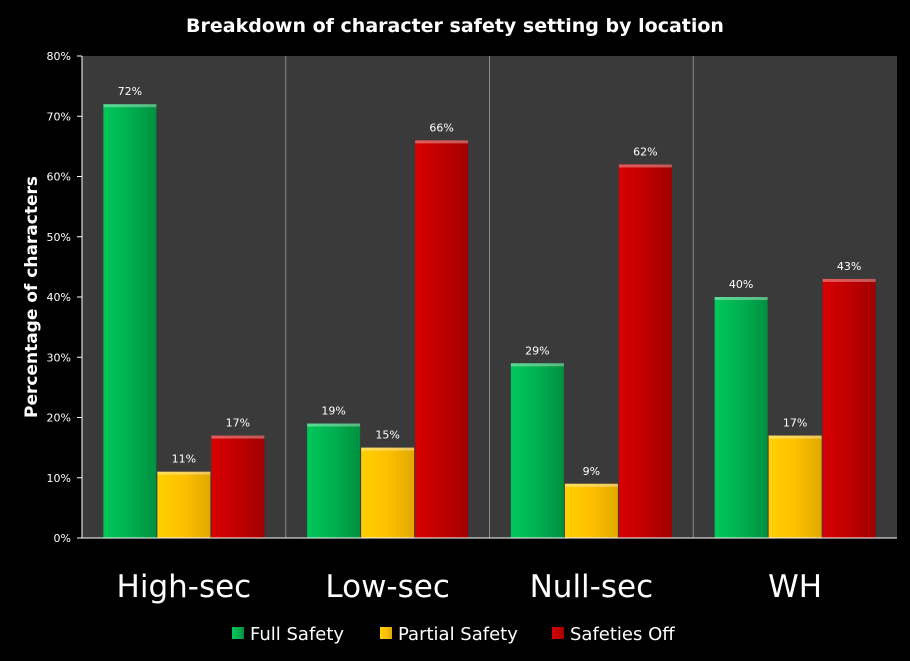  What do you see at coordinates (458, 634) in the screenshot?
I see `legend-label: Partial Safety` at bounding box center [458, 634].